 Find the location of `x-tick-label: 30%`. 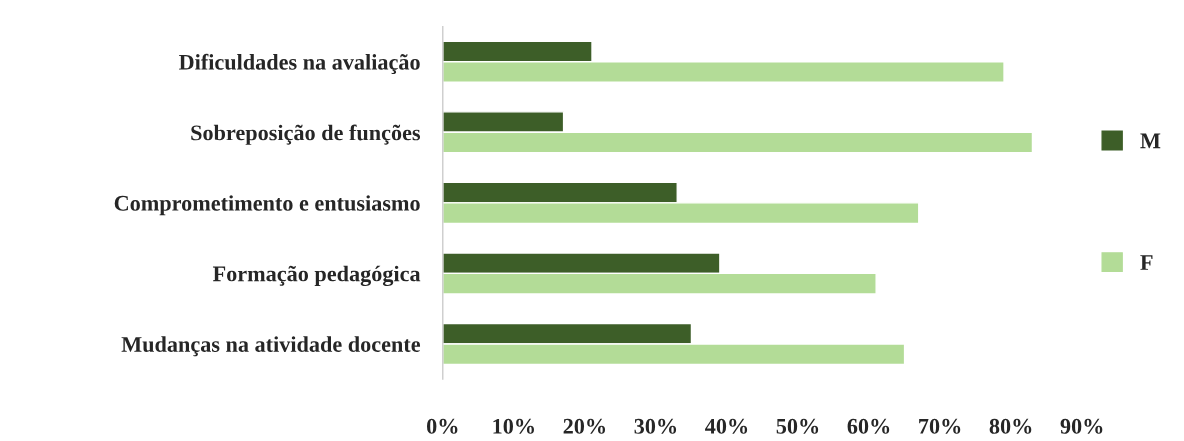

x-tick-label: 30% is located at coordinates (655, 426).